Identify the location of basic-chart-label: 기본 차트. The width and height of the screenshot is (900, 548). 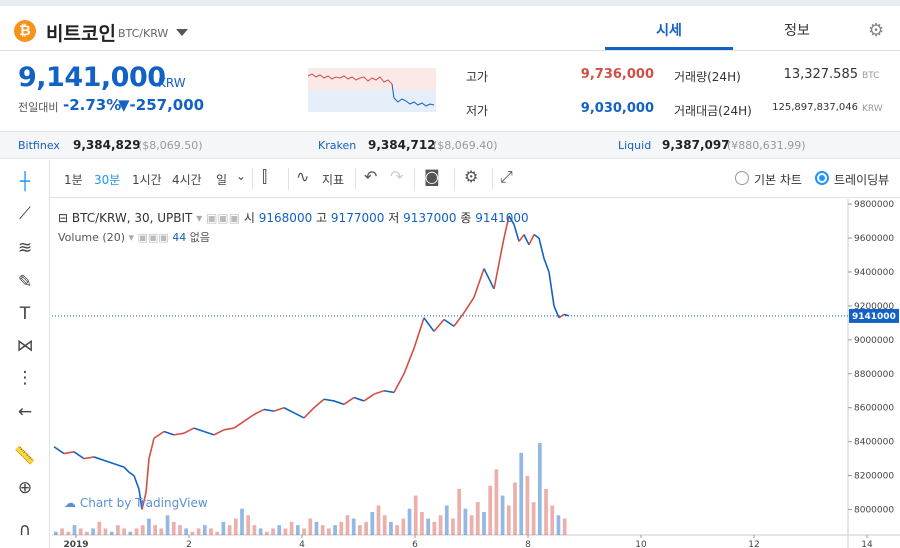
(778, 180).